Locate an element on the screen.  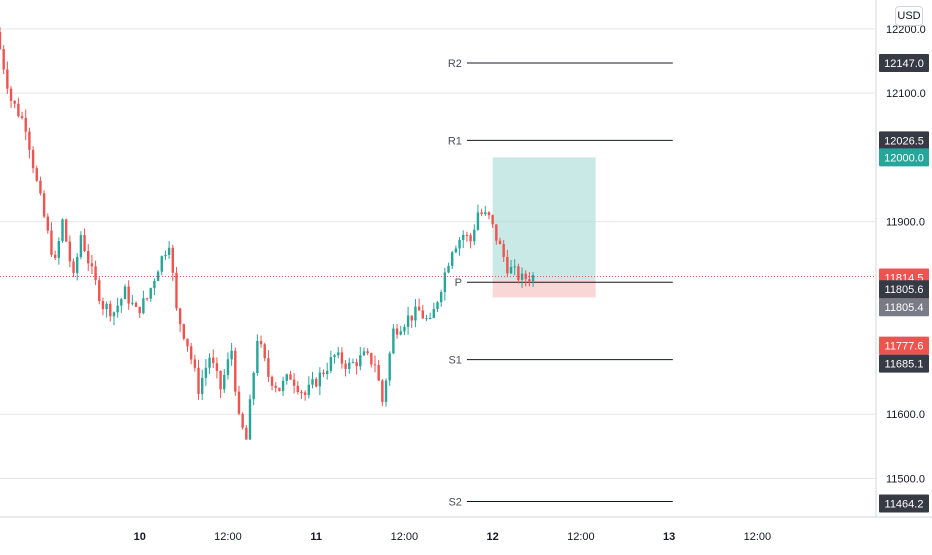
currency-badge: USD is located at coordinates (909, 16).